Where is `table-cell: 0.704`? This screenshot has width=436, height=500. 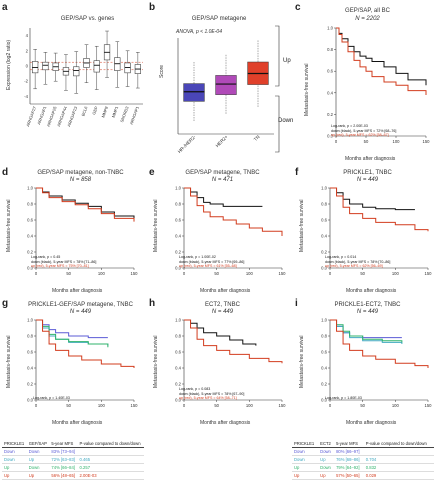
table-cell: 0.704 is located at coordinates (398, 459).